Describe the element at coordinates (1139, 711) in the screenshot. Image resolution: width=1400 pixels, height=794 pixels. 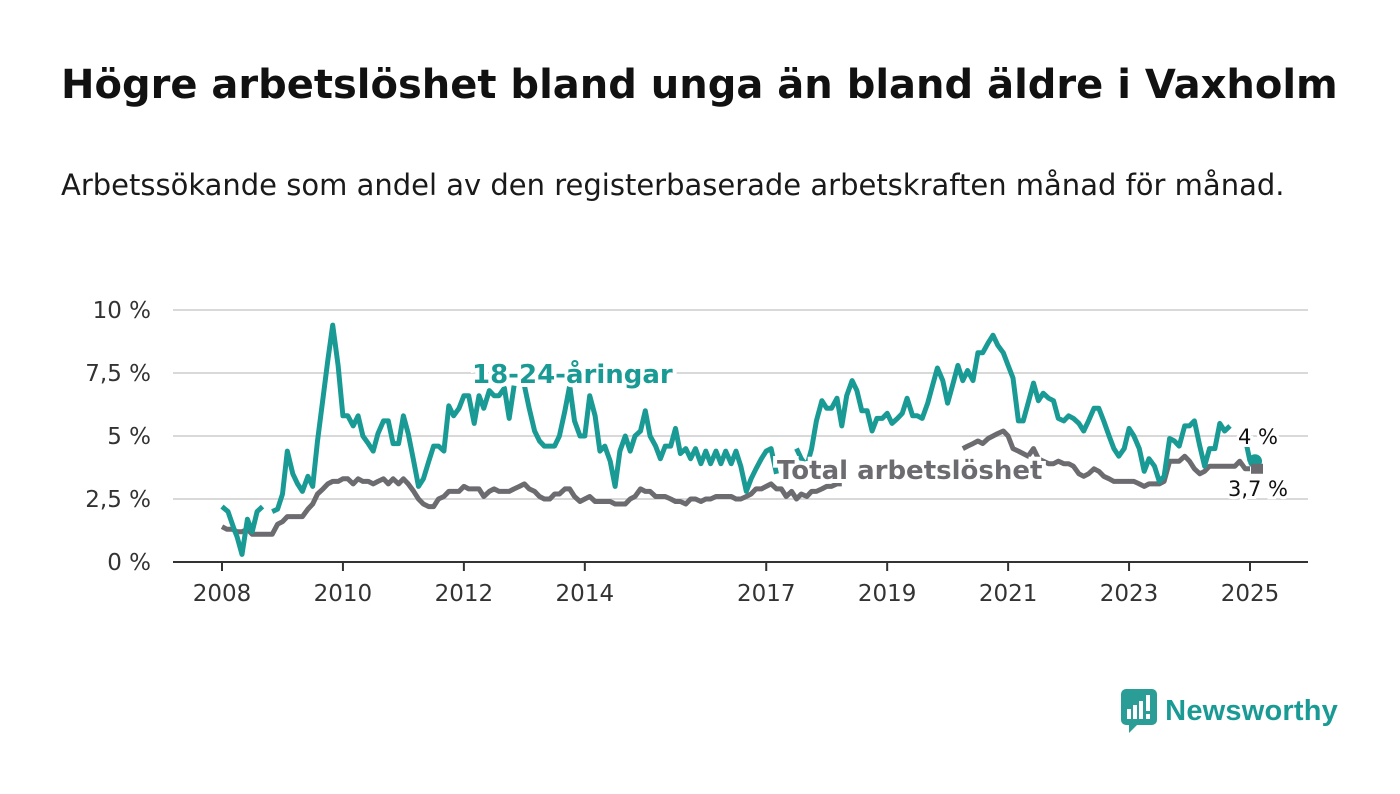
I see `bar-chart-logo-icon` at that location.